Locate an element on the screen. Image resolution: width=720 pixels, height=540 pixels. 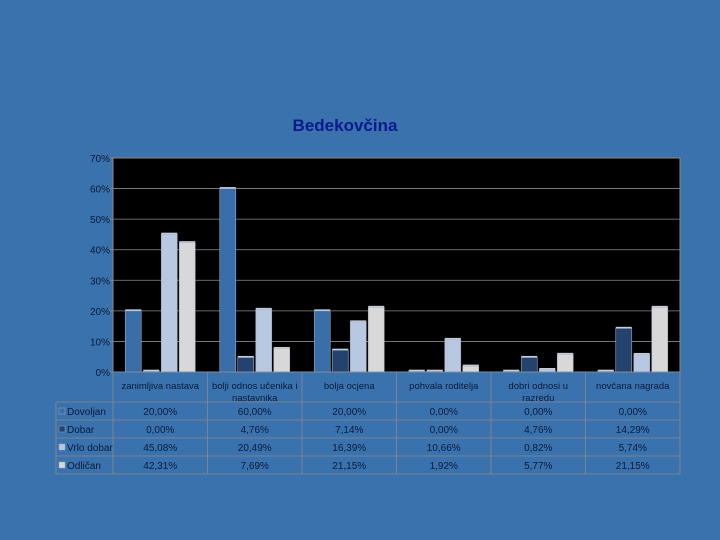
data-label: 20,49% is located at coordinates (255, 448).